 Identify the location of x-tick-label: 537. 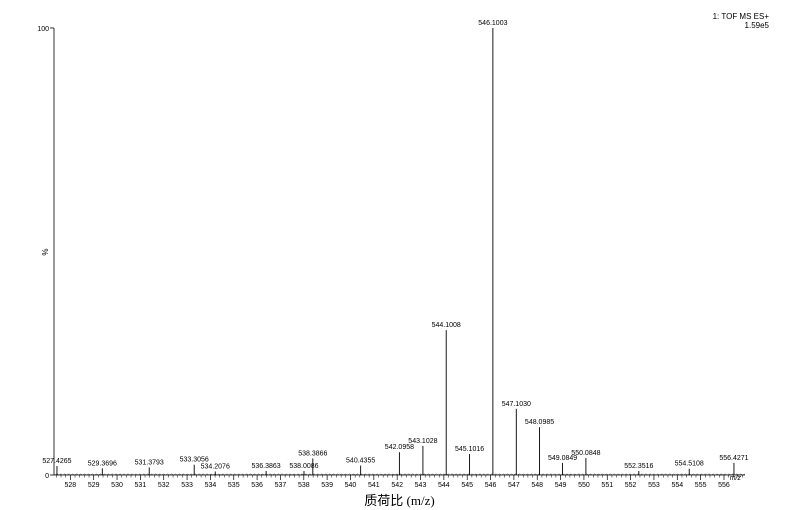
(281, 485).